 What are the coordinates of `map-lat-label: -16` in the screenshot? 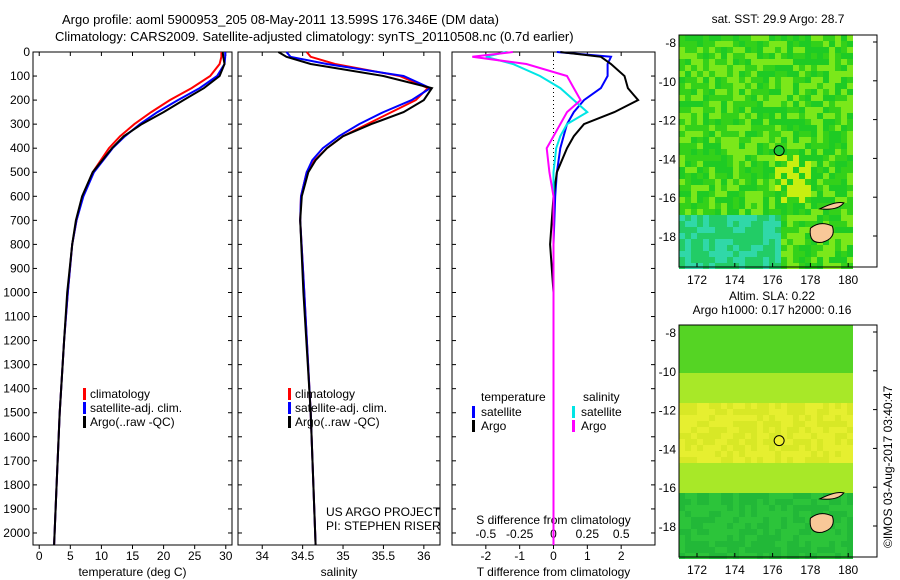 It's located at (668, 488).